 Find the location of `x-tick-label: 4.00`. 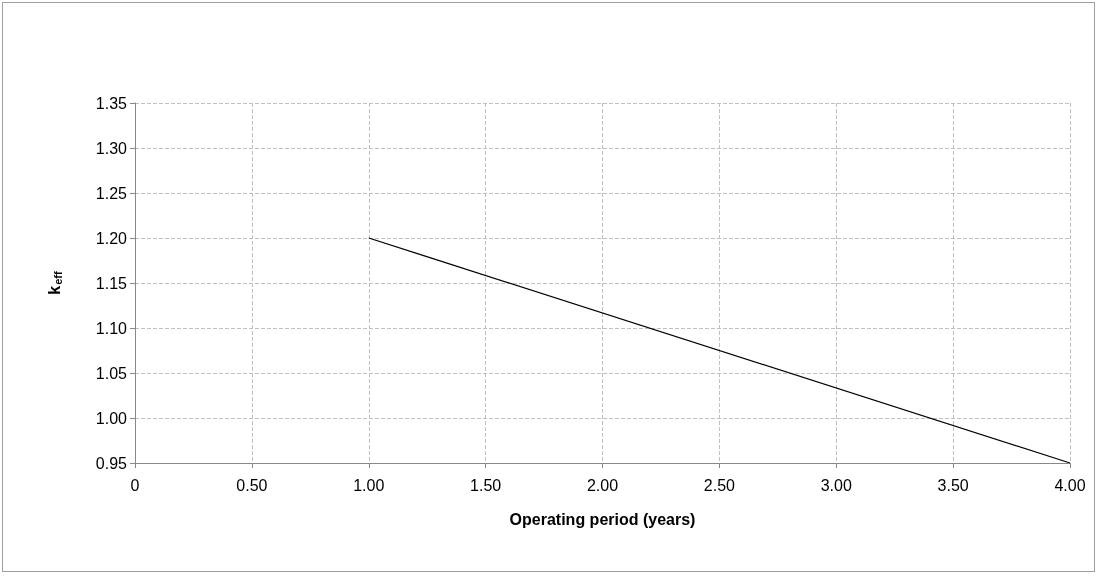

x-tick-label: 4.00 is located at coordinates (1070, 485).